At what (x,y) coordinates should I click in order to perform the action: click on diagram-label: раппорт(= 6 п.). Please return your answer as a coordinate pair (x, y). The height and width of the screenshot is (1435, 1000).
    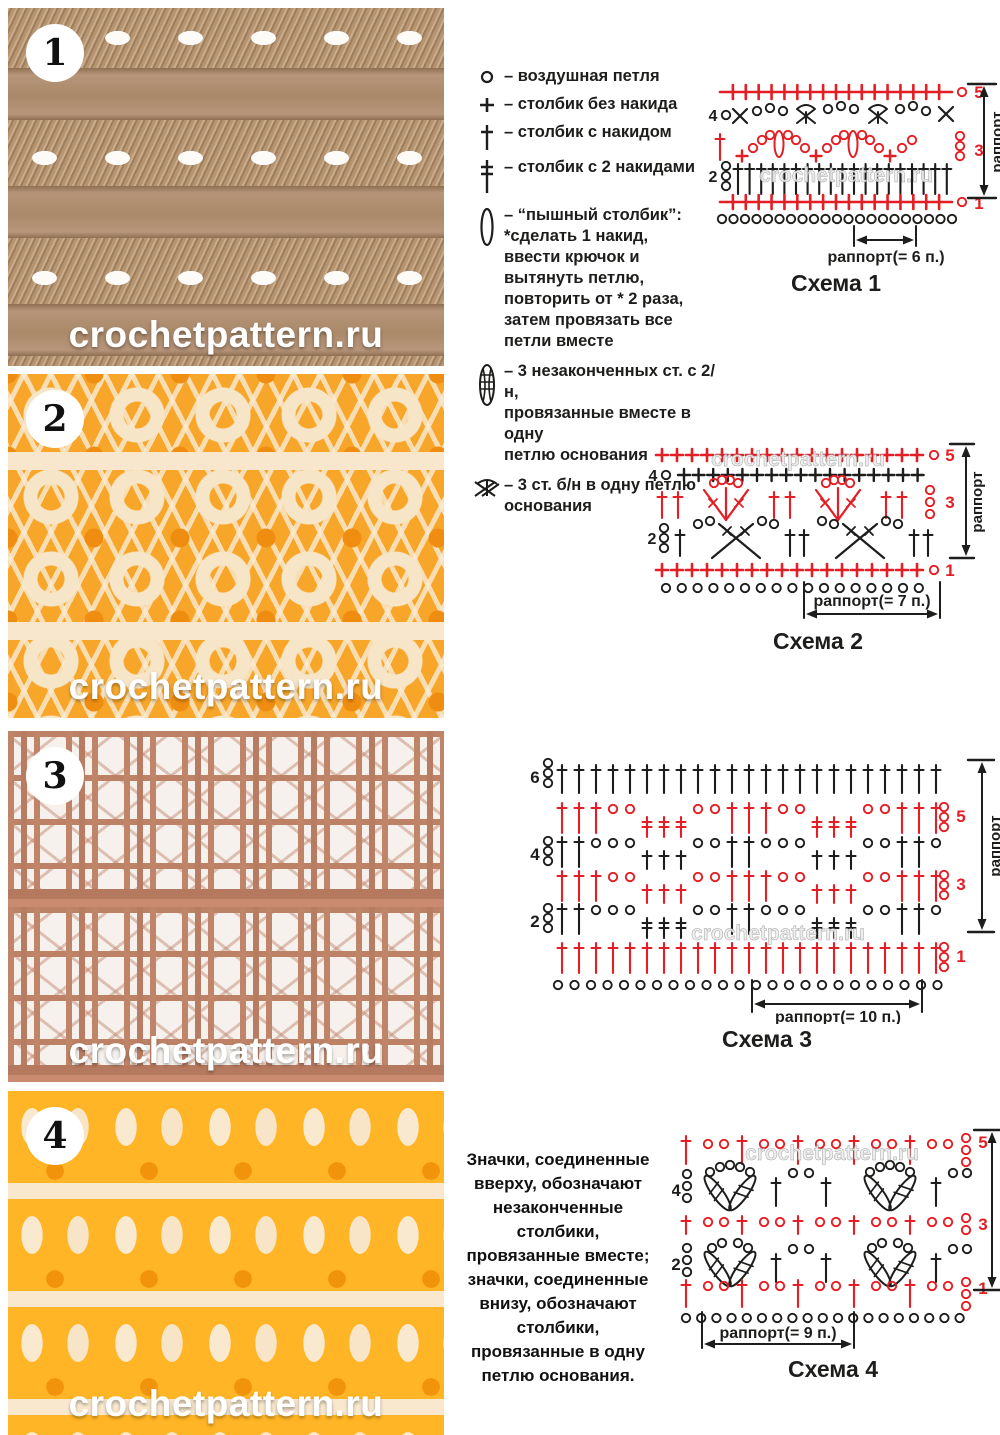
    Looking at the image, I should click on (885, 257).